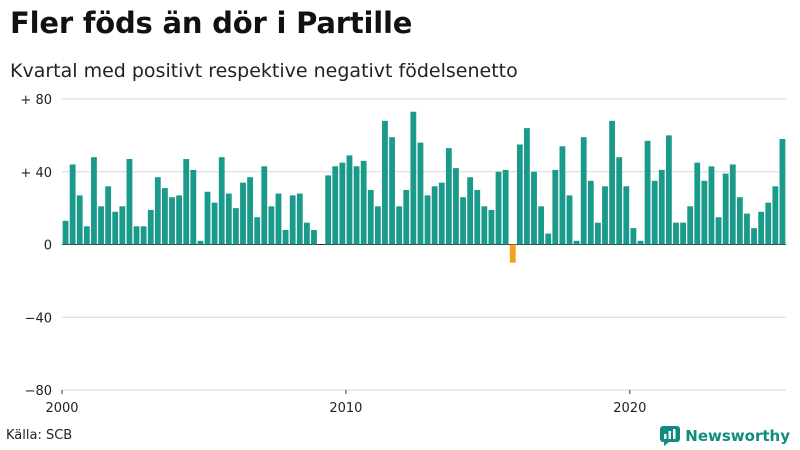 The width and height of the screenshot is (800, 450). What do you see at coordinates (345, 408) in the screenshot?
I see `x-tick-label: 2010` at bounding box center [345, 408].